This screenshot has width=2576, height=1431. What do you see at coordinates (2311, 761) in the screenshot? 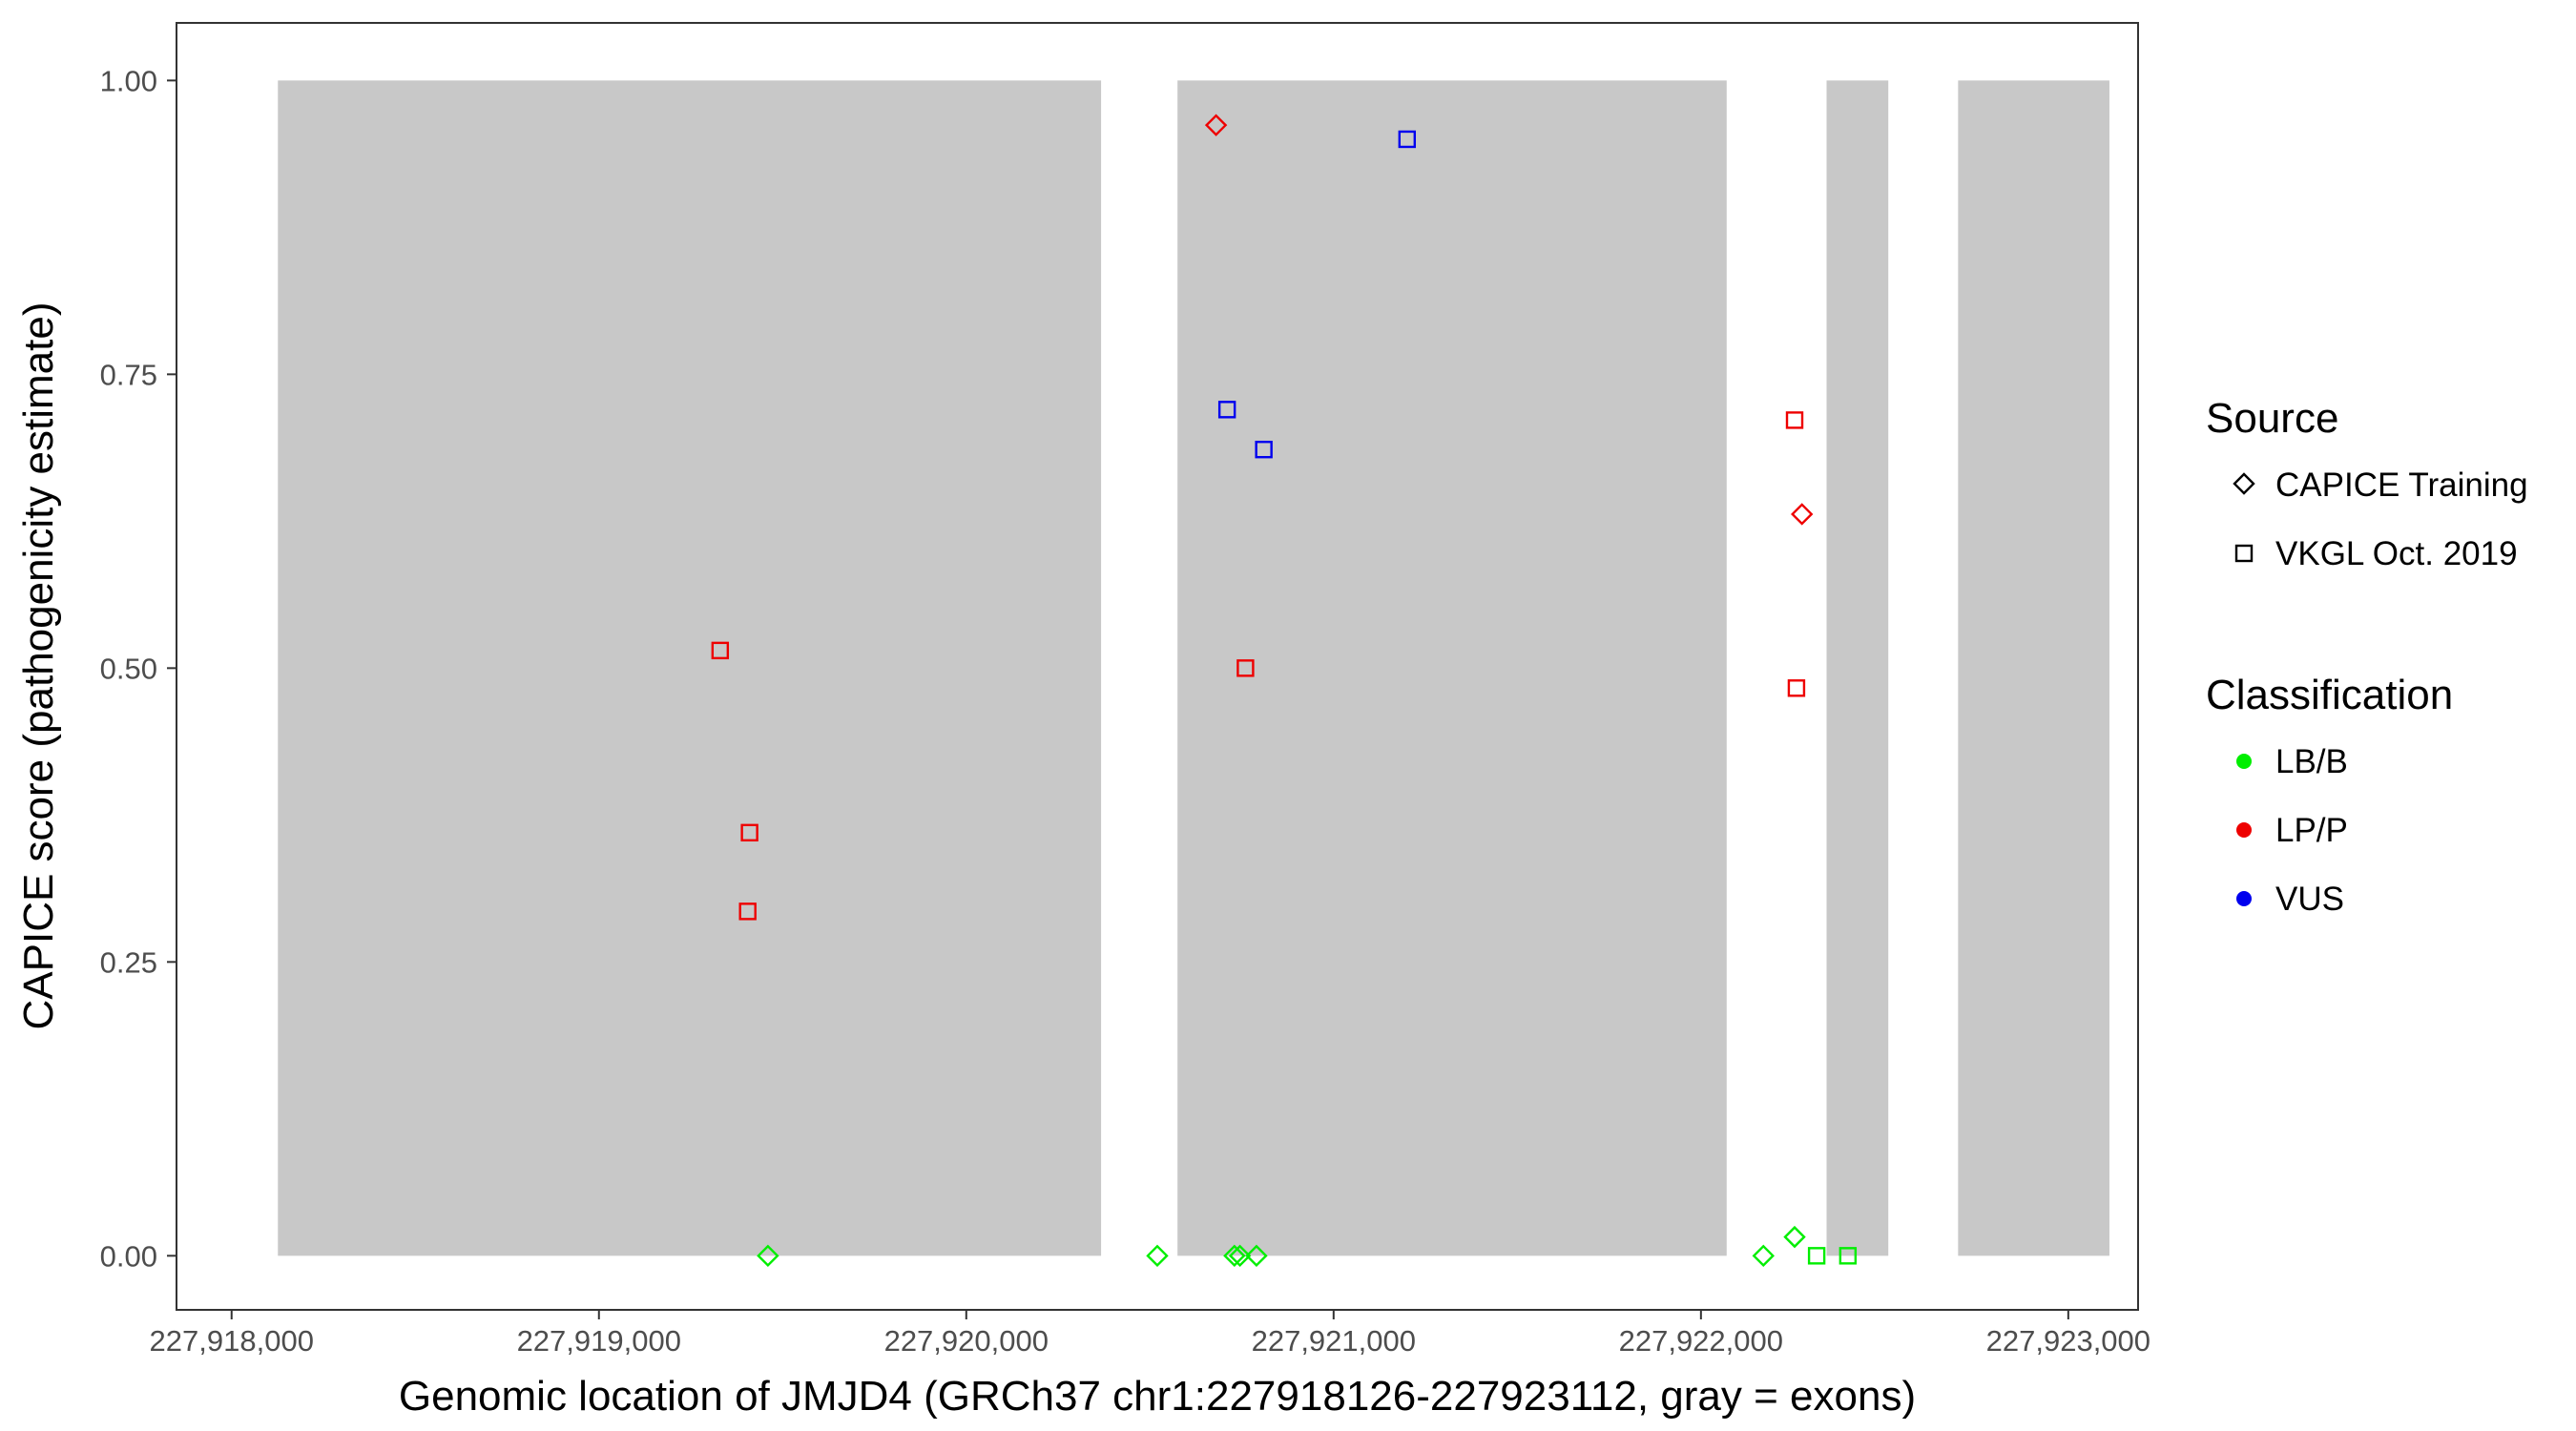
I see `legend-classification-label-lbb: LB/B` at bounding box center [2311, 761].